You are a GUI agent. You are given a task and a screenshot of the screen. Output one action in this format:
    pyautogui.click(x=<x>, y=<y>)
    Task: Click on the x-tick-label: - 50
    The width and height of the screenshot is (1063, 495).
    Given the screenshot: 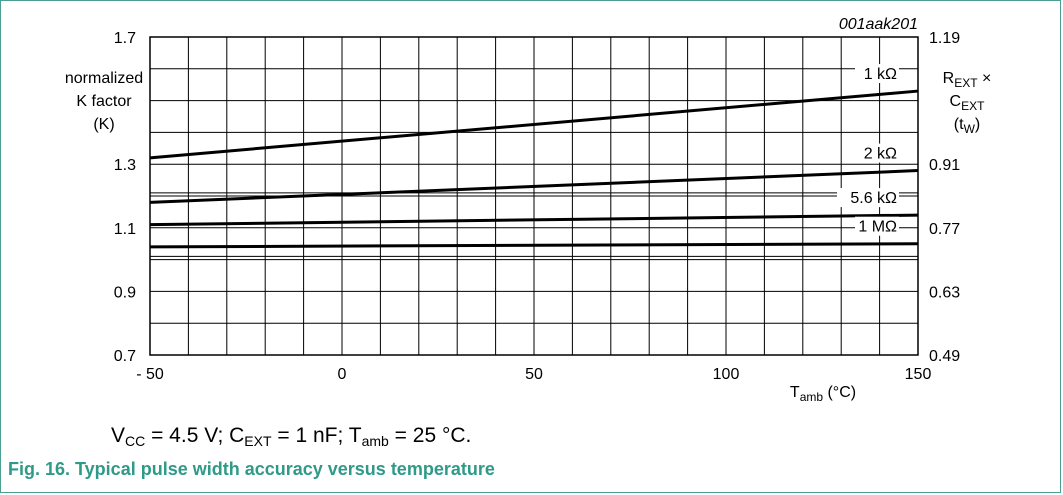 What is the action you would take?
    pyautogui.click(x=150, y=374)
    